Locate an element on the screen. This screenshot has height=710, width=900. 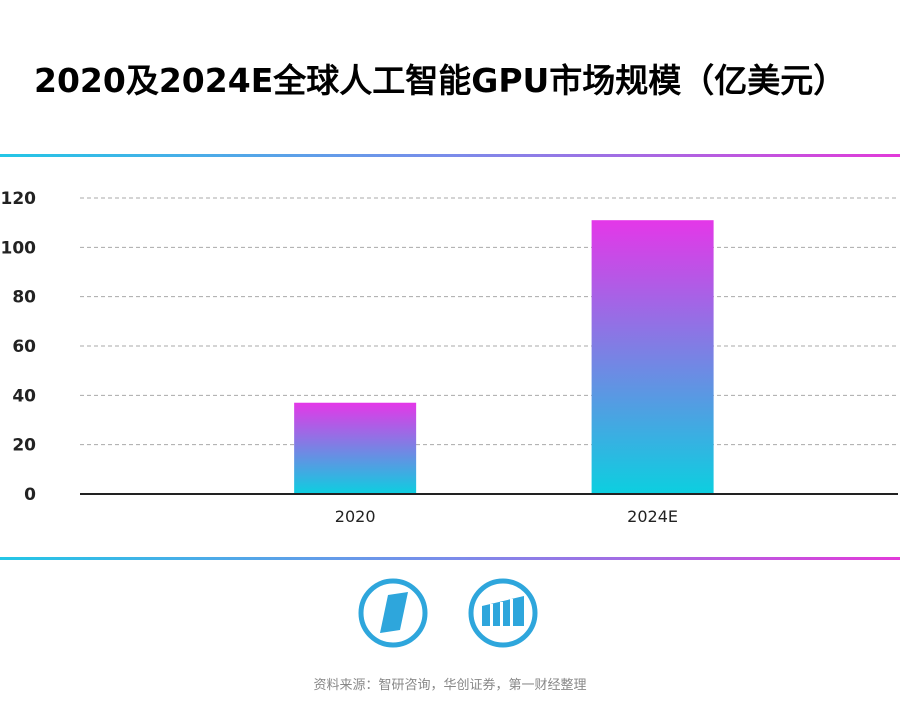
x-tick-label: 2020 is located at coordinates (355, 516).